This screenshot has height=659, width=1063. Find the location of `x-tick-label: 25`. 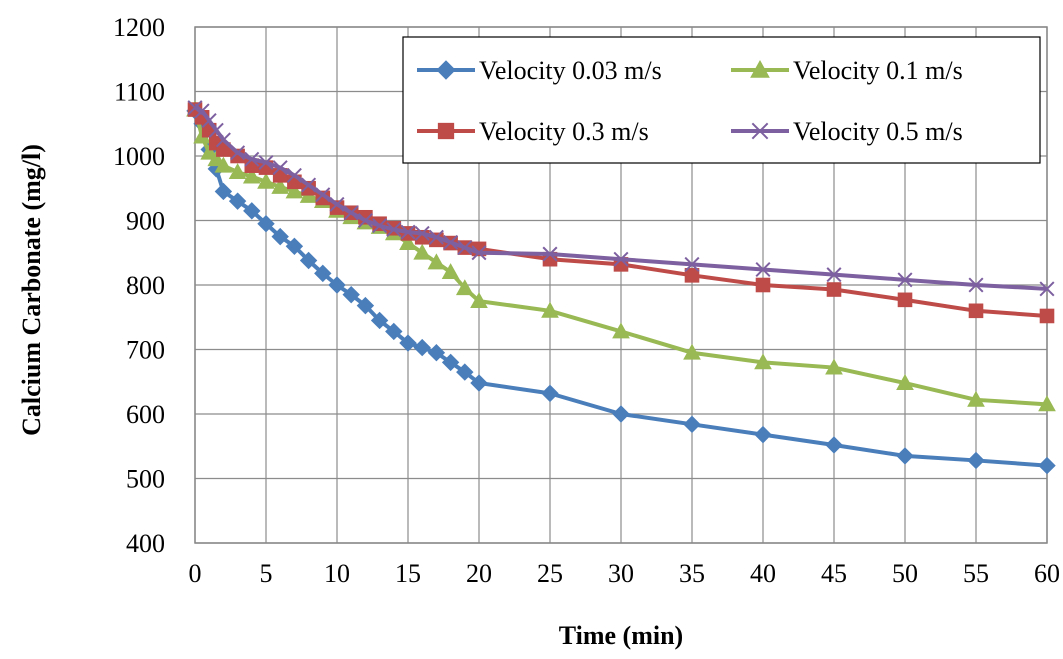

x-tick-label: 25 is located at coordinates (550, 573).